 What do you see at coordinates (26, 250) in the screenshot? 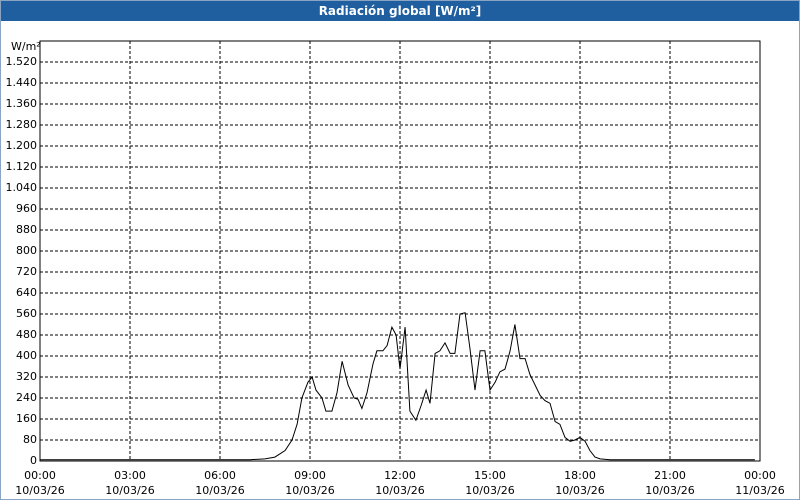
I see `y-tick-label: 800` at bounding box center [26, 250].